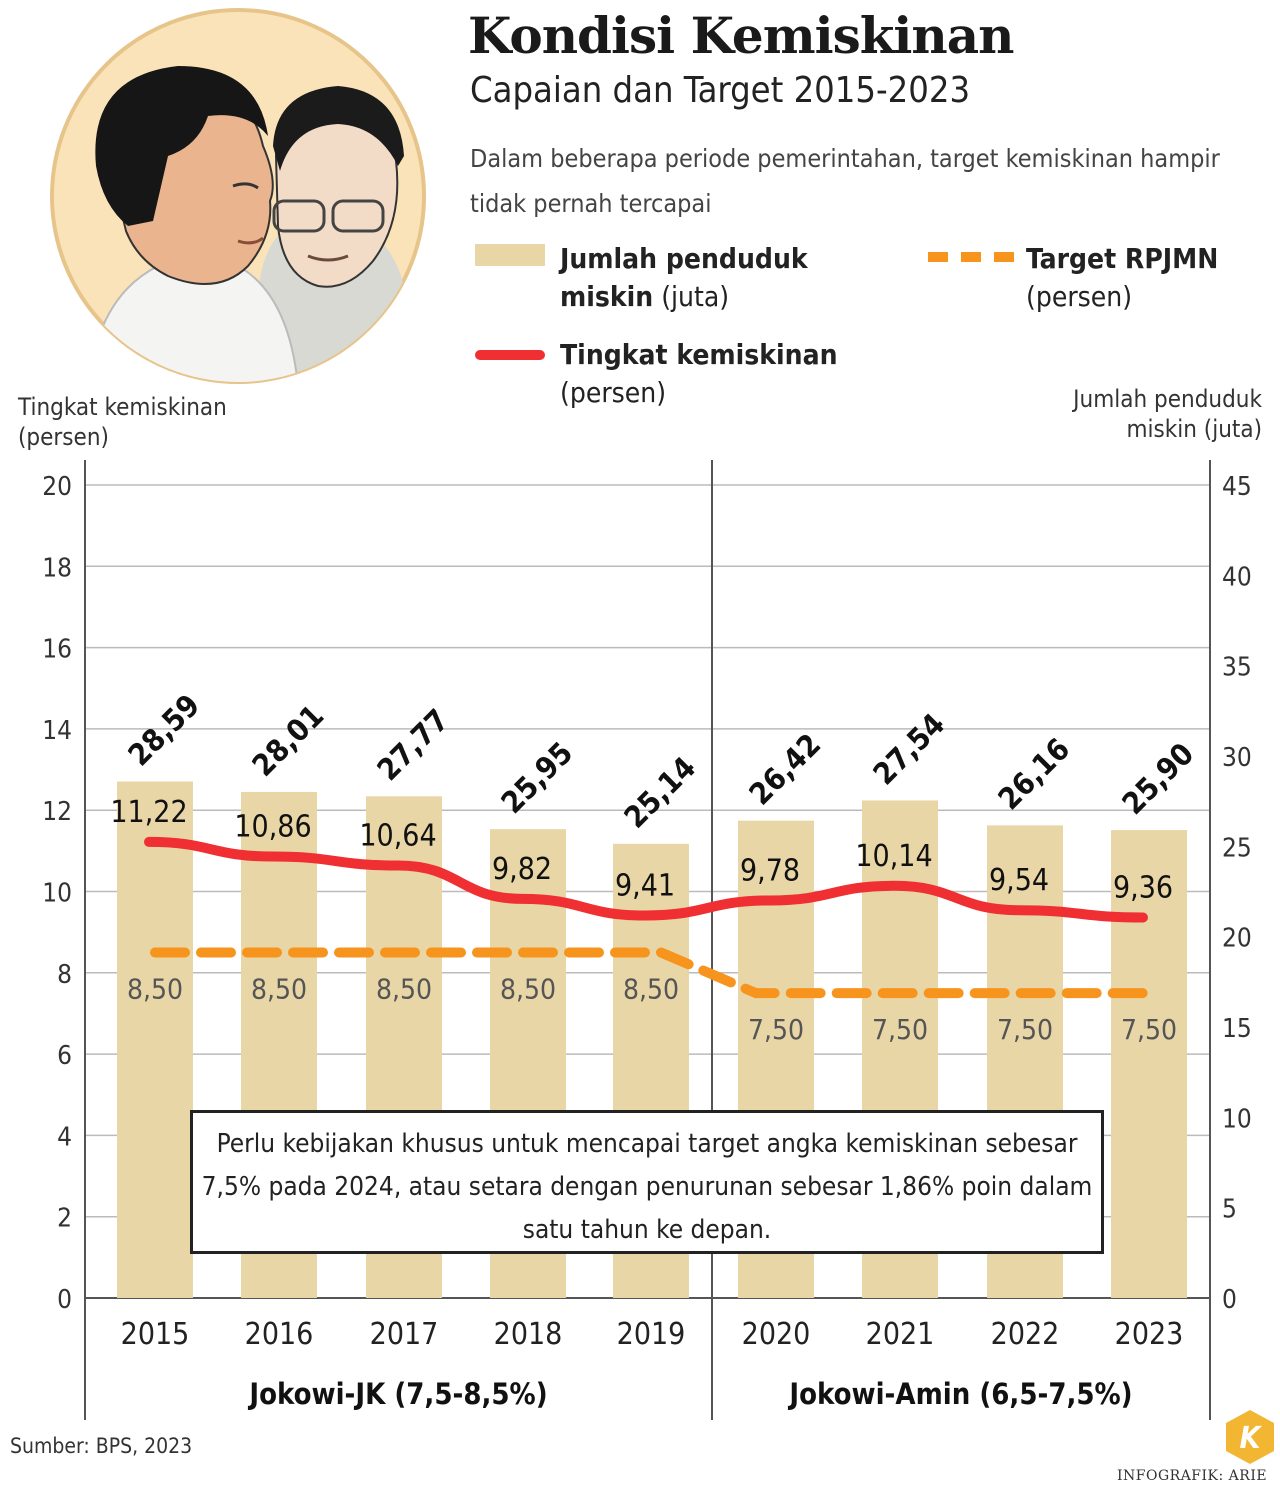 The width and height of the screenshot is (1280, 1495). Describe the element at coordinates (1194, 429) in the screenshot. I see `right-axis-title-line2: miskin (juta)` at that location.